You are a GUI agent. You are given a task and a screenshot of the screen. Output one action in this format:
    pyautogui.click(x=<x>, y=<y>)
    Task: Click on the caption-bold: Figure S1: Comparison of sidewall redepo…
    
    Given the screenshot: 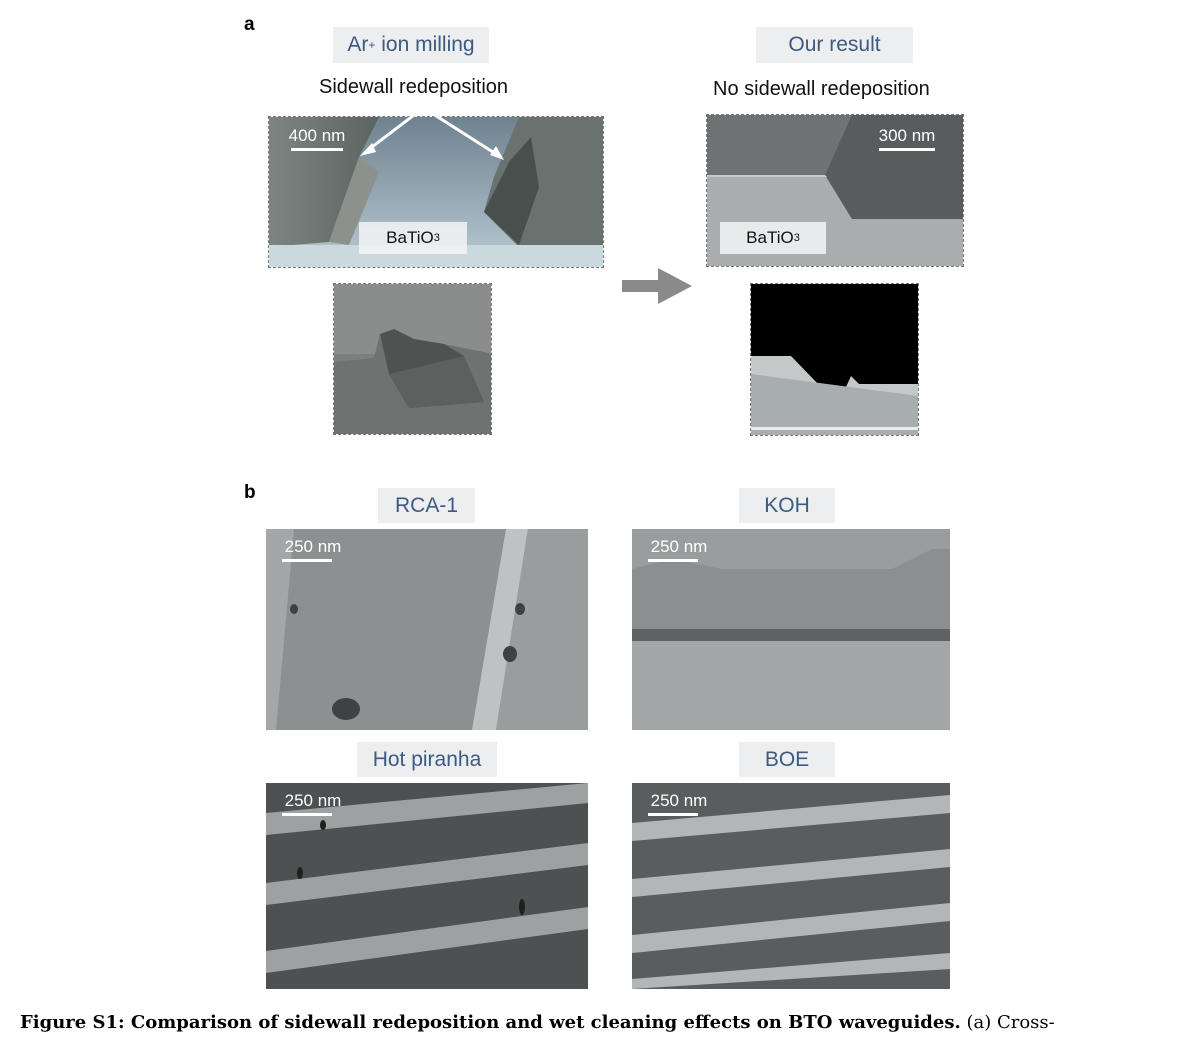 What is the action you would take?
    pyautogui.click(x=490, y=1022)
    